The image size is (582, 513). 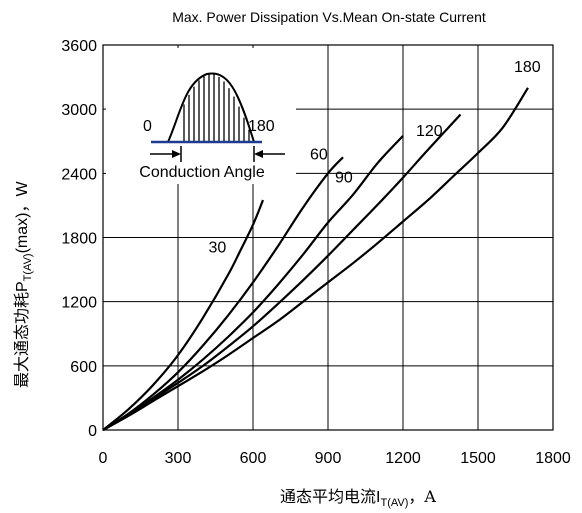 What do you see at coordinates (103, 458) in the screenshot?
I see `x-tick-label-0: 0` at bounding box center [103, 458].